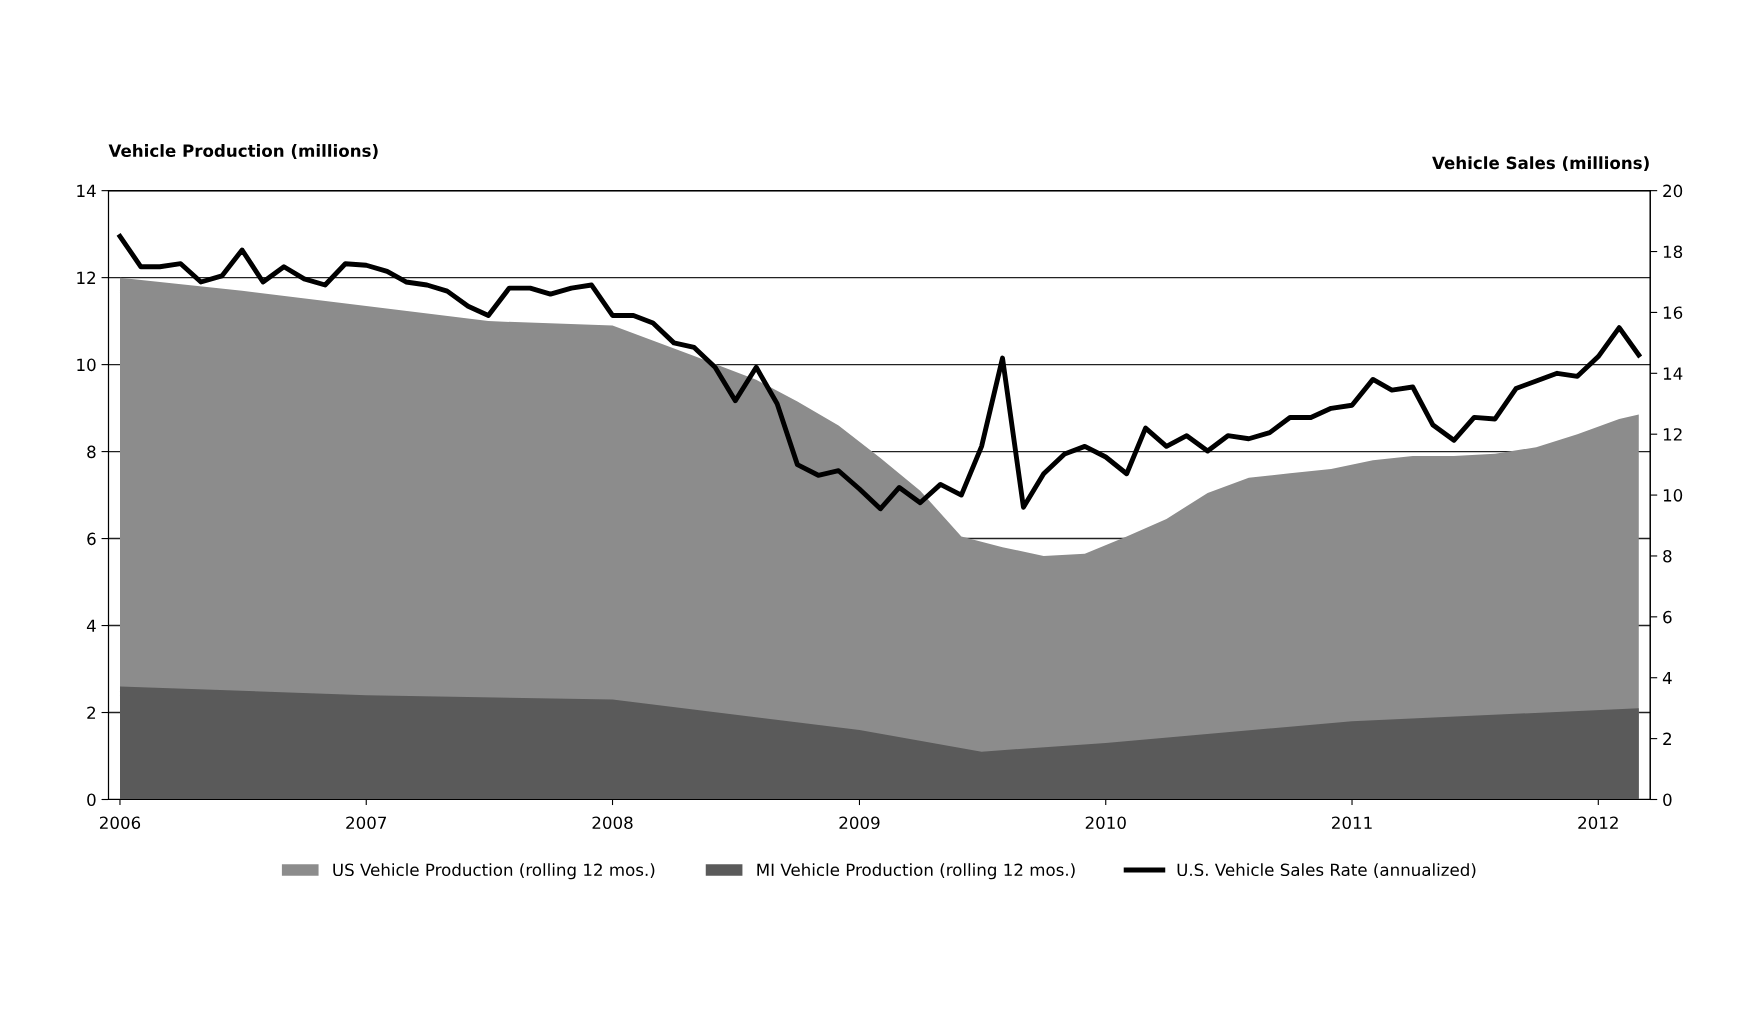  Describe the element at coordinates (1540, 164) in the screenshot. I see `y2-axis-title: Vehicle Sales (millions)` at that location.